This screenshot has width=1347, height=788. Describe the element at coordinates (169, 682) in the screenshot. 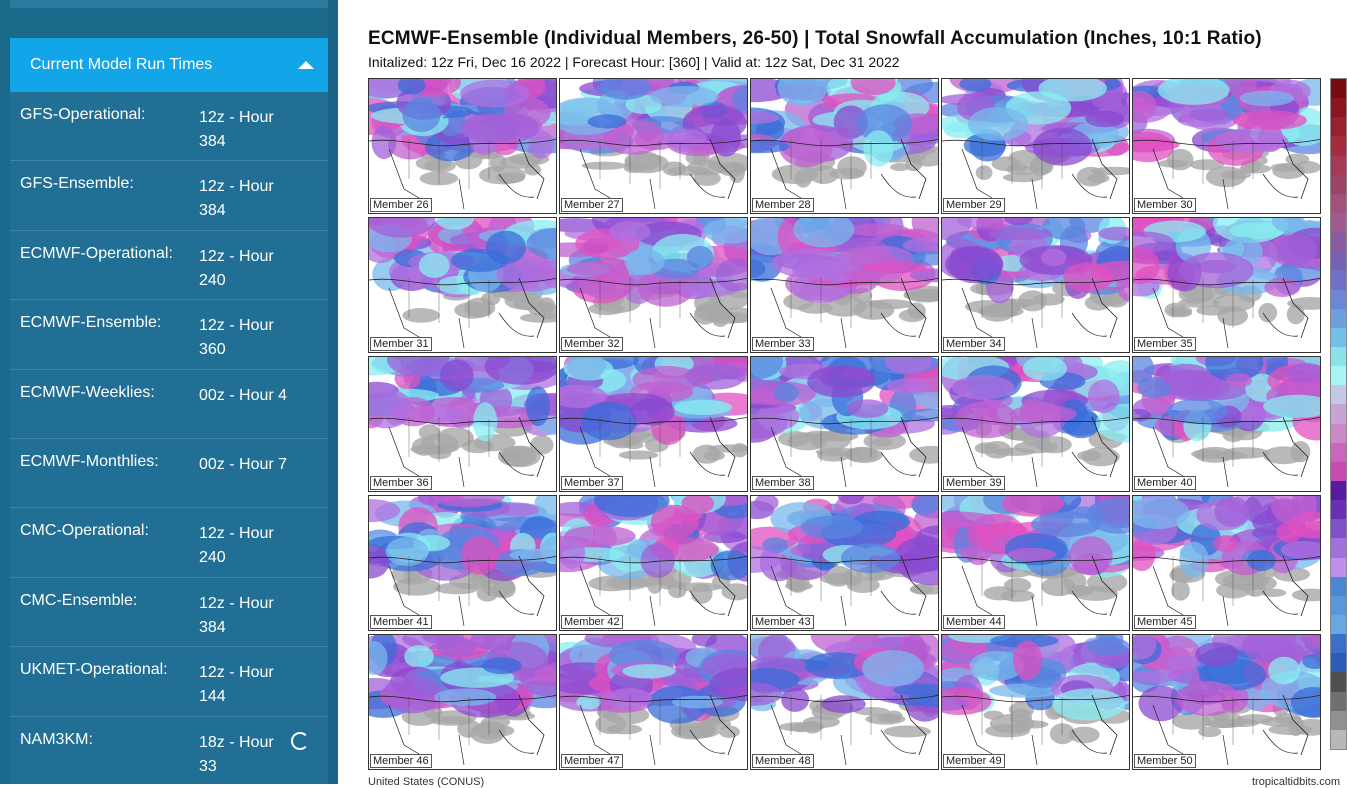

I see `model-run-row: UKMET-Operational: 12z - Hour 144` at that location.